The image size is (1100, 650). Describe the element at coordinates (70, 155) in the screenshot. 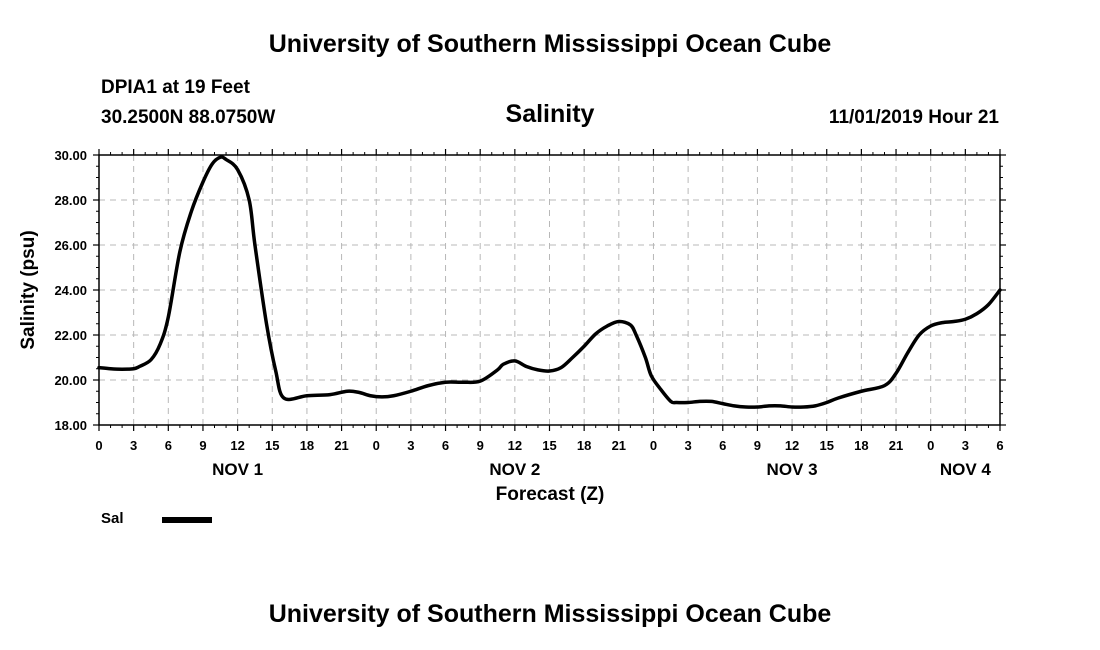

I see `y-tick-label: 30.00` at that location.